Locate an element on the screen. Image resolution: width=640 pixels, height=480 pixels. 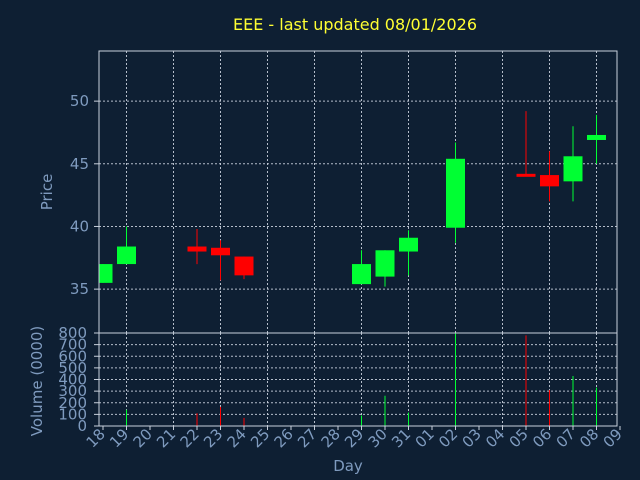
x-tick-label: 20 is located at coordinates (143, 438).